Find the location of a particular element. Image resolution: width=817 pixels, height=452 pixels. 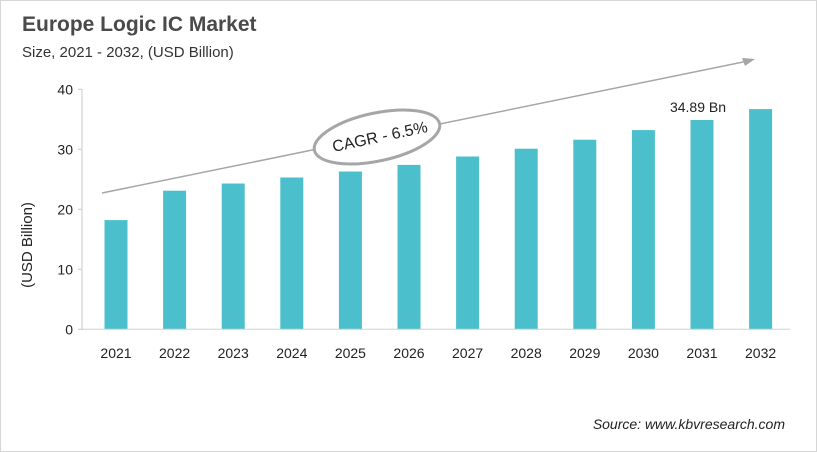

bar-2032 is located at coordinates (761, 219).